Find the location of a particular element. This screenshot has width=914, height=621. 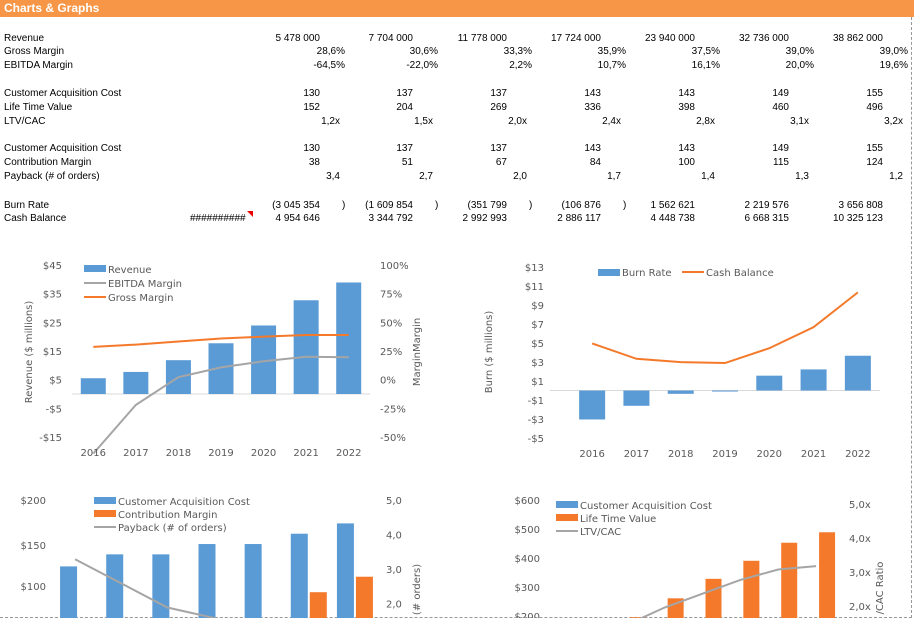

table-cell: 4 448 738 is located at coordinates (673, 218).